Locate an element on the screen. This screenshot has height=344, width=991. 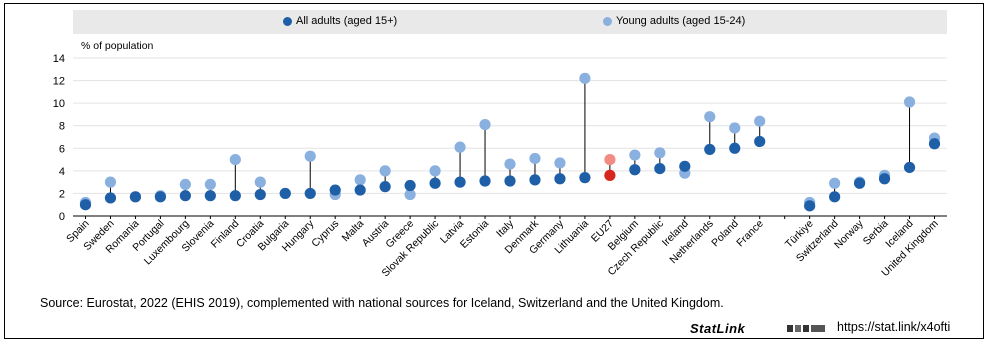
x-tick-label: France is located at coordinates (750, 234).